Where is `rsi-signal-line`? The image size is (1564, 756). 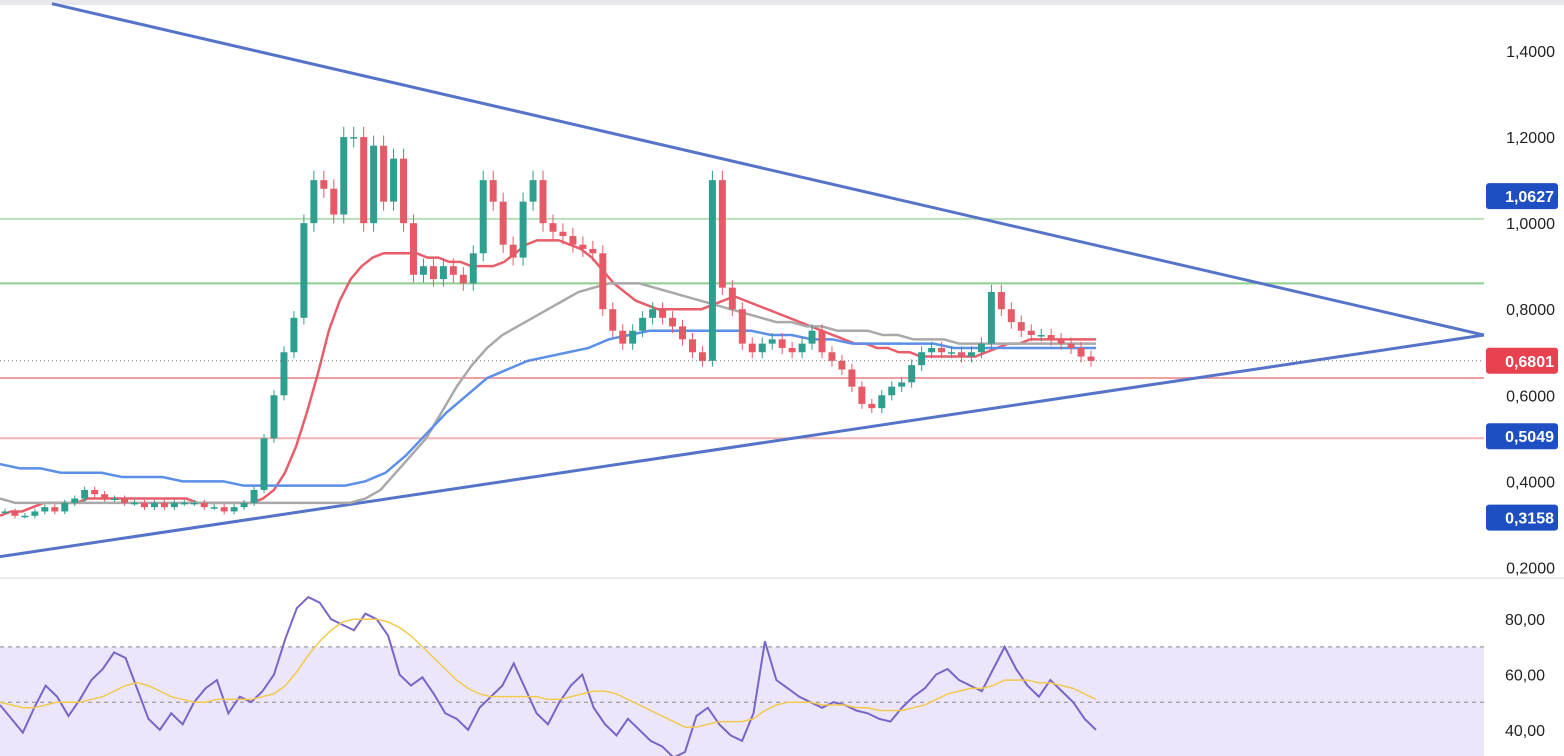 rsi-signal-line is located at coordinates (548, 673).